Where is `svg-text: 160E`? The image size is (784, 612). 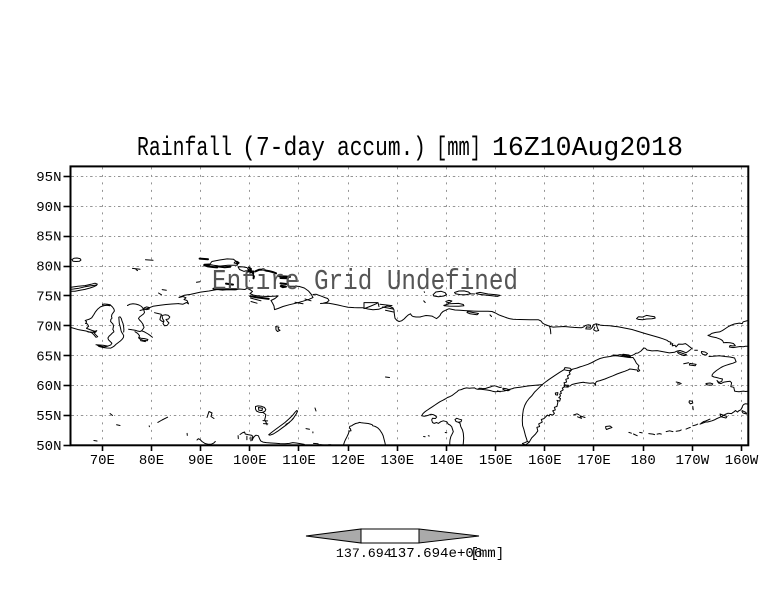 svg-text: 160E is located at coordinates (545, 461).